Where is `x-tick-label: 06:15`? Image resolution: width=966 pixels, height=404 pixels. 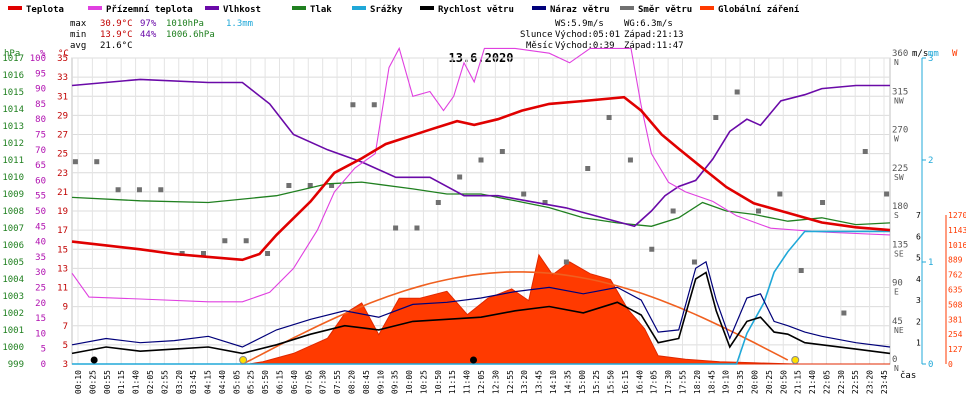
x-tick-label: 06:15 is located at coordinates (280, 382).